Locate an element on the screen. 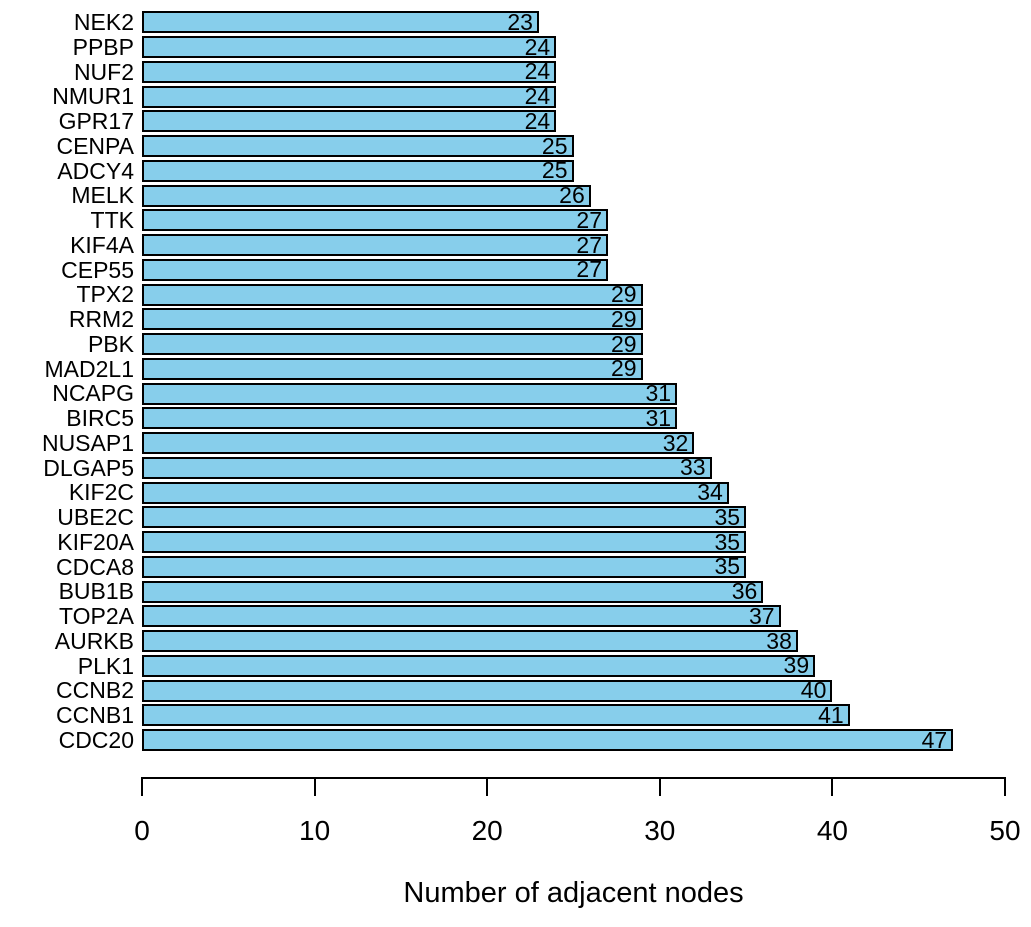  x-axis: 0 10 20 30 40 50 is located at coordinates (577, 811).